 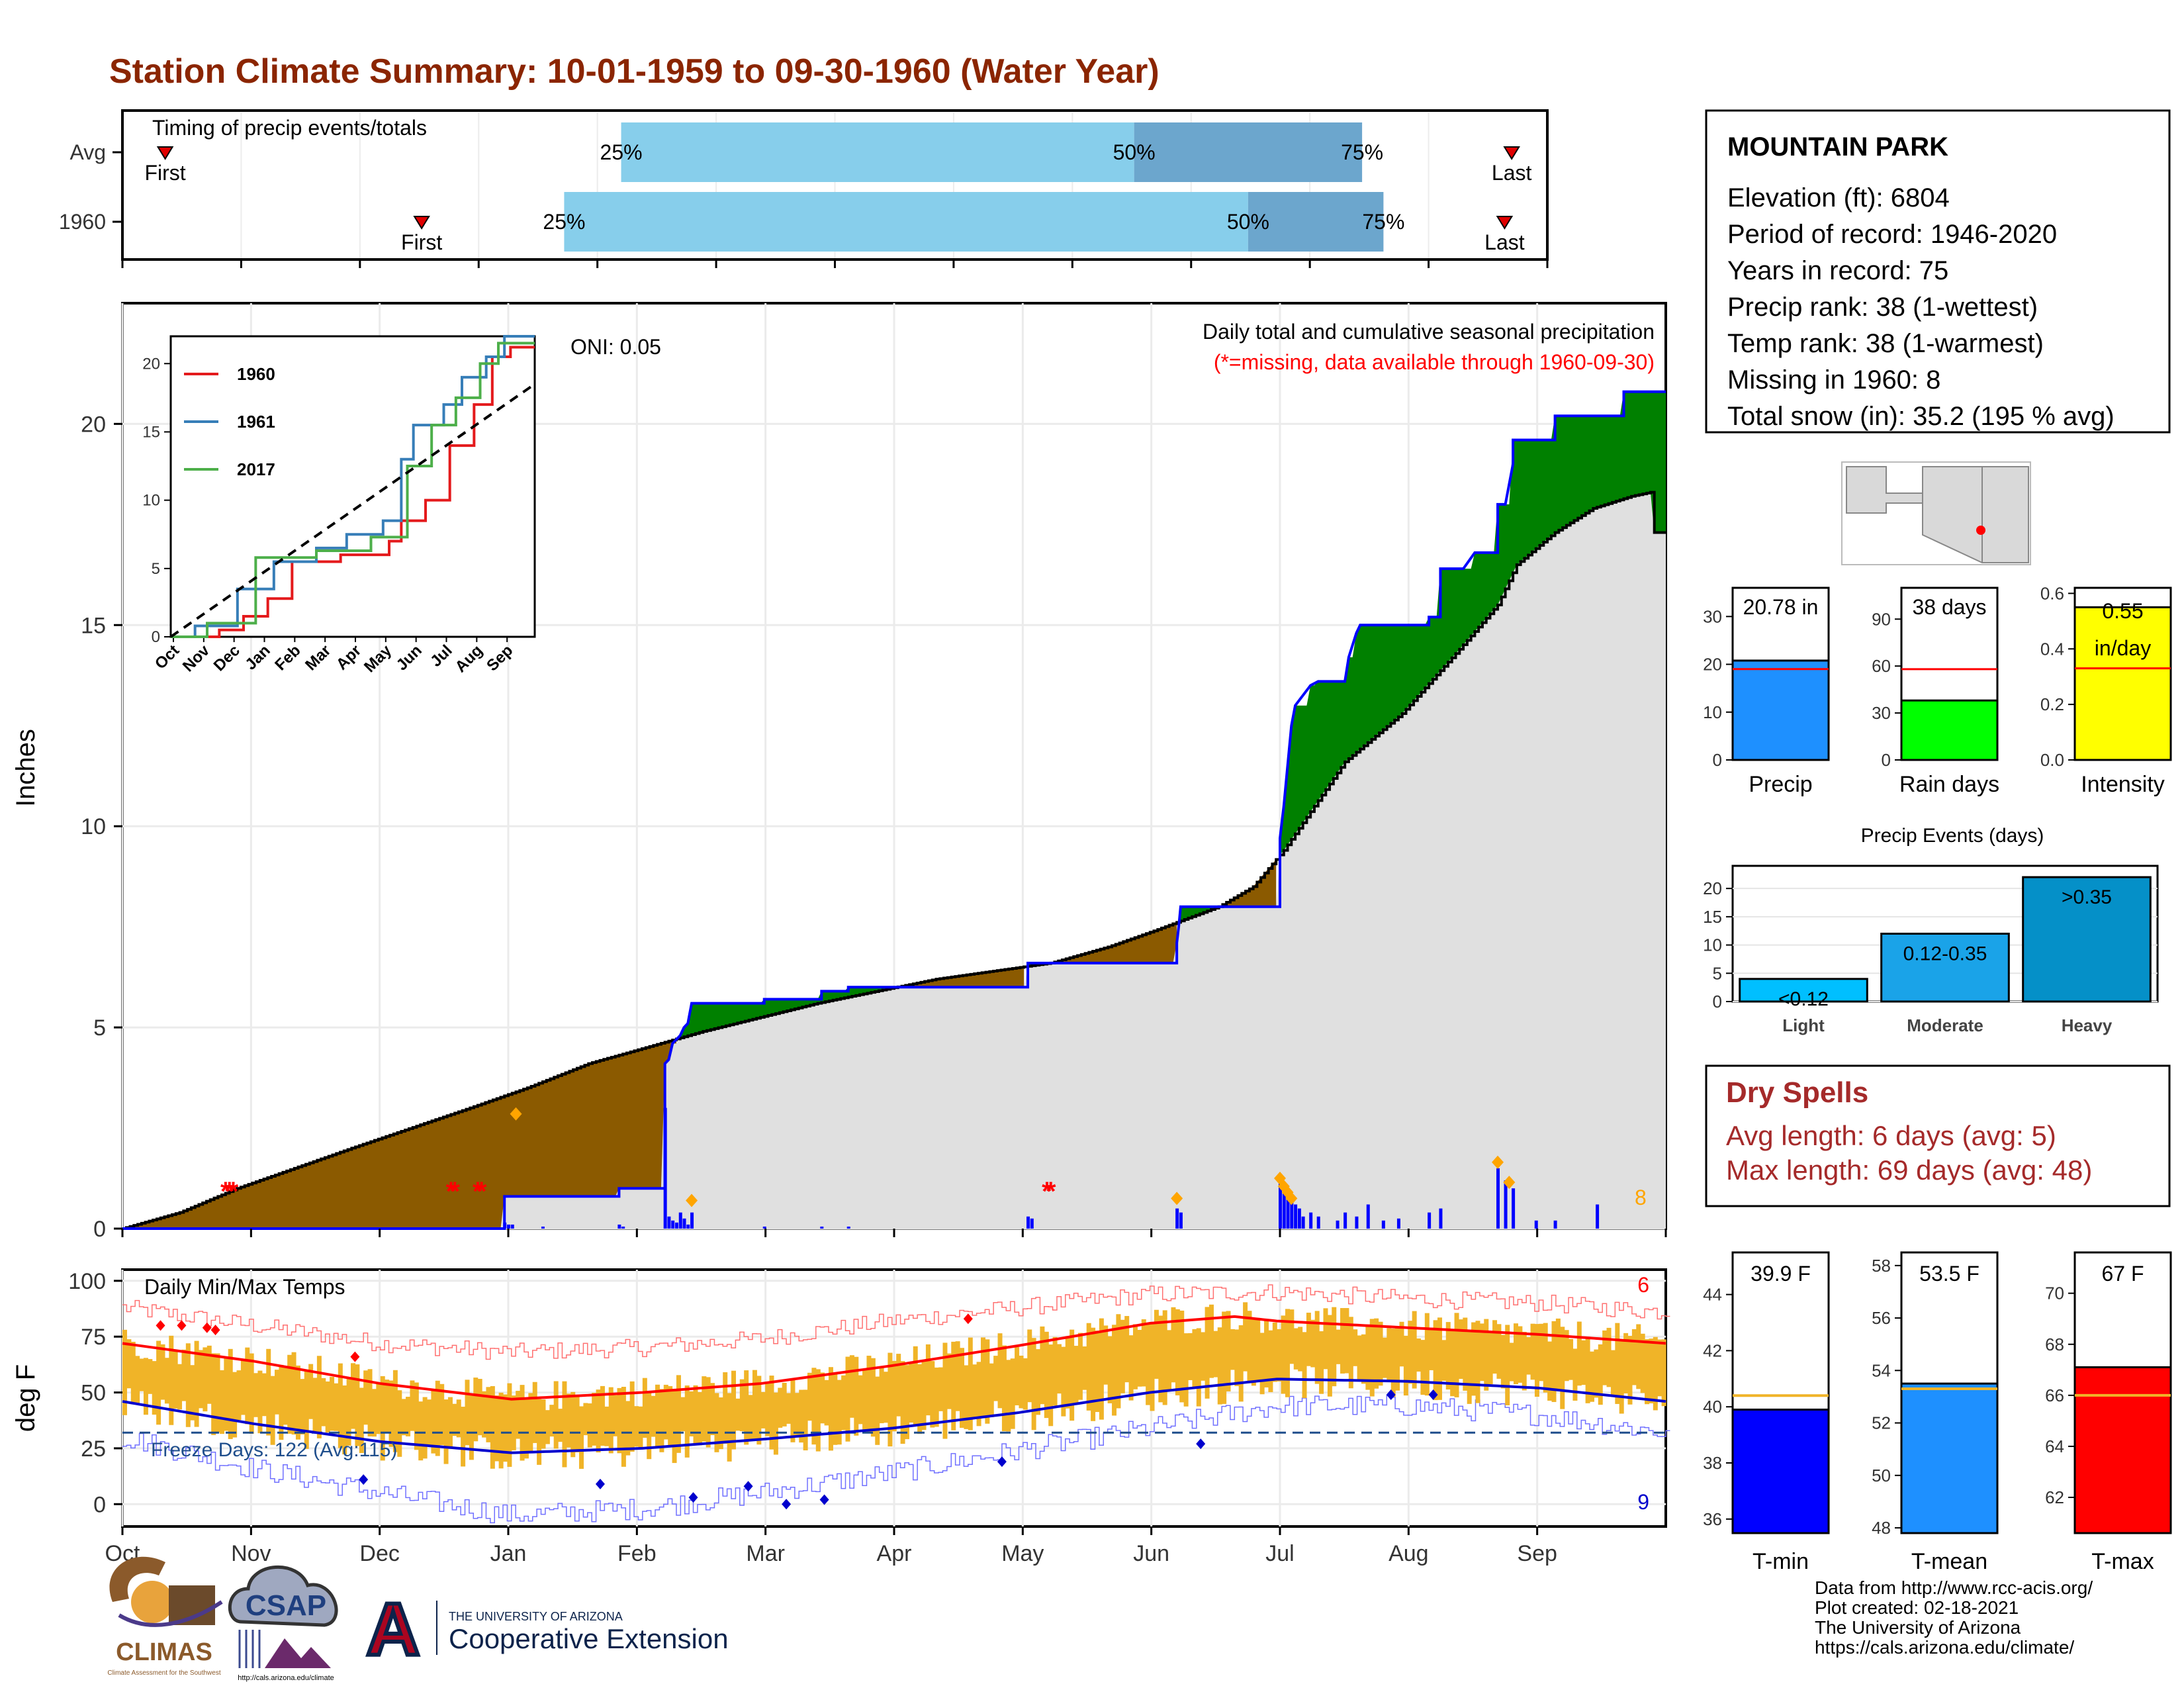 What do you see at coordinates (353, 486) in the screenshot?
I see `inset-series-line` at bounding box center [353, 486].